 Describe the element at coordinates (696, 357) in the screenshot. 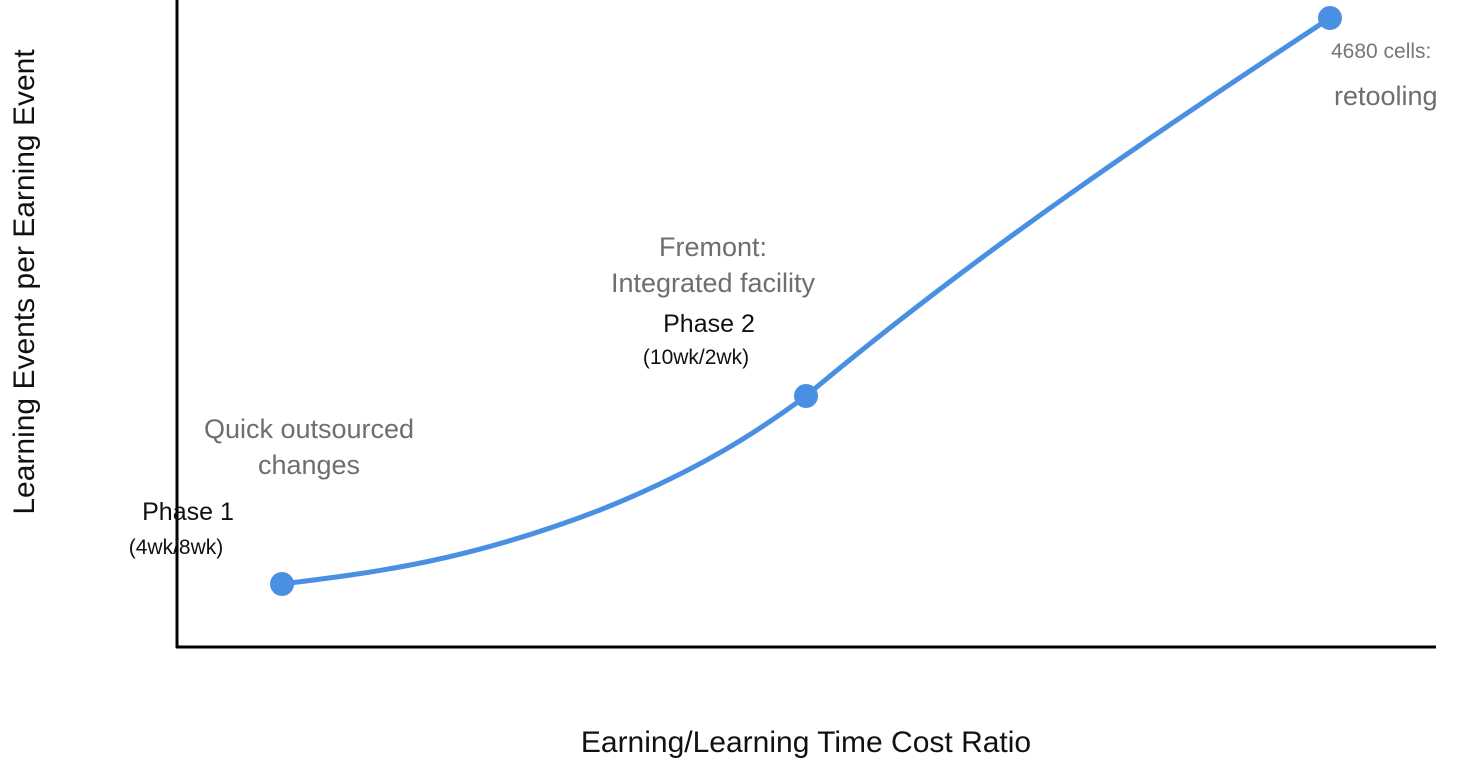

I see `annotation-phase-2-ratio: (10wk/2wk)` at that location.